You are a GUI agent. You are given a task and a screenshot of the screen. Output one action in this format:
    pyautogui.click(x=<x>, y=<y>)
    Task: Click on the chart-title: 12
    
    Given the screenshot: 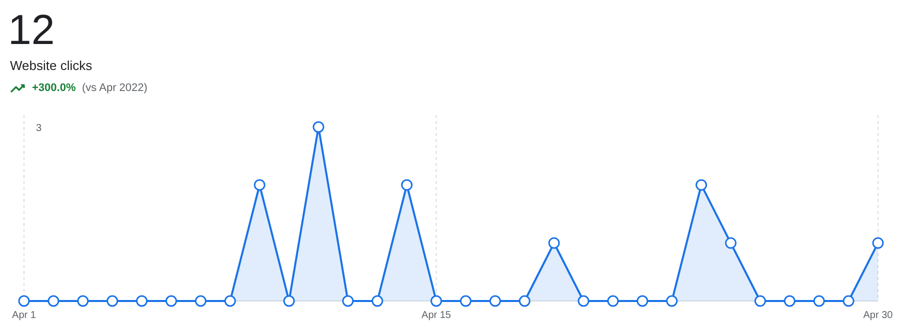 What is the action you would take?
    pyautogui.click(x=31, y=29)
    